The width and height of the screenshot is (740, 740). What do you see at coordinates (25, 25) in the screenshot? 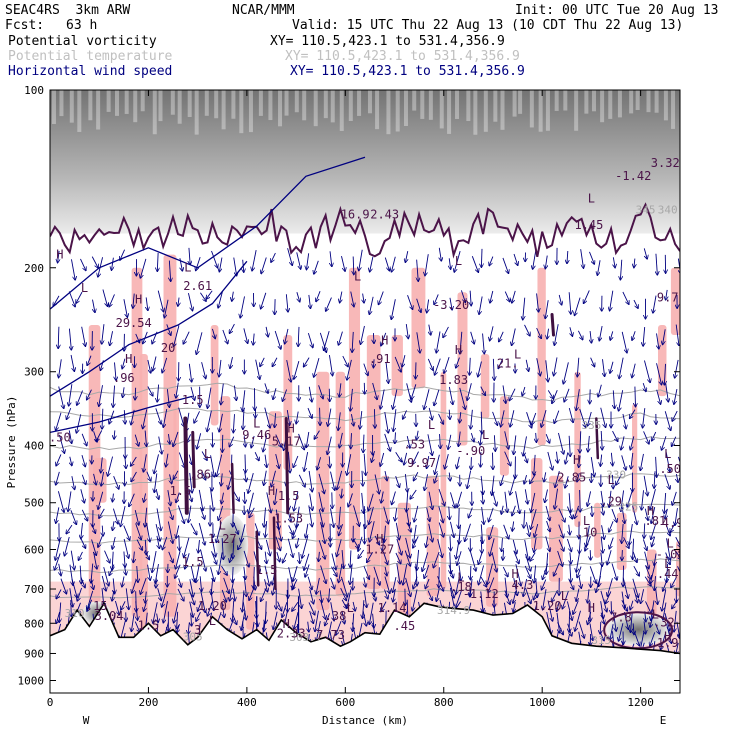
I see `forecast-label: Fcst:` at bounding box center [25, 25].